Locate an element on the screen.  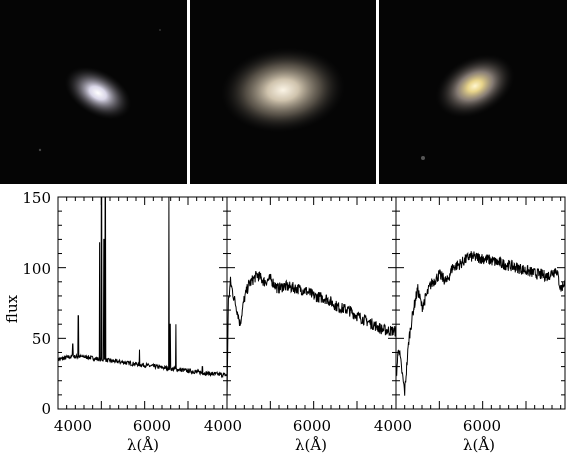
x-tick-label-p2-6000: 6000 is located at coordinates (312, 426).